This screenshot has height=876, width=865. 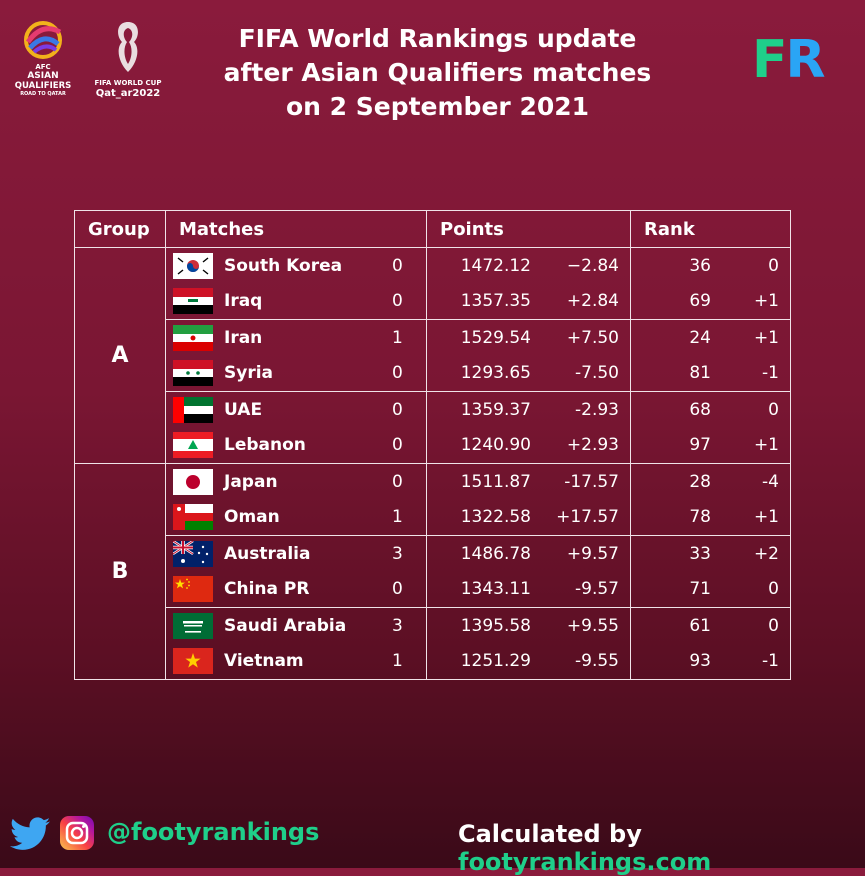 What do you see at coordinates (550, 834) in the screenshot?
I see `calculated-by-prefix: Calculated by` at bounding box center [550, 834].